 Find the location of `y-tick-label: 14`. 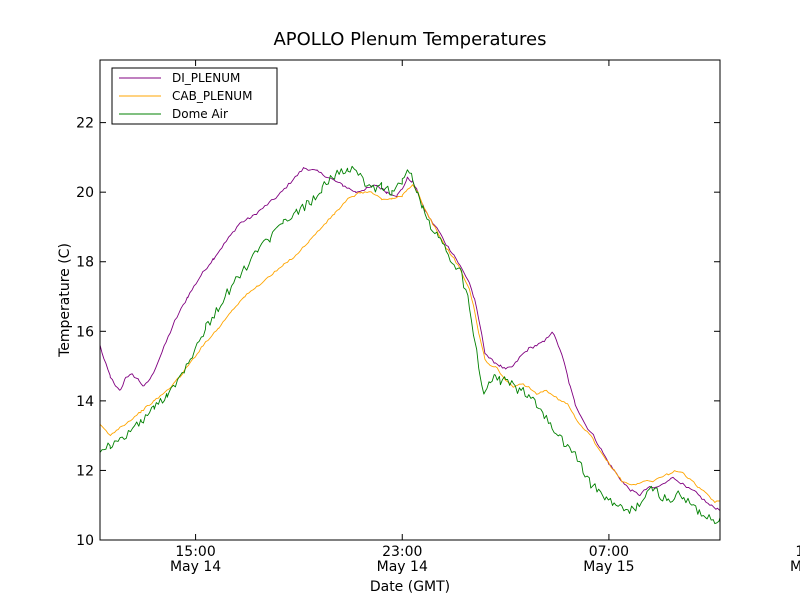

y-tick-label: 14 is located at coordinates (85, 402).